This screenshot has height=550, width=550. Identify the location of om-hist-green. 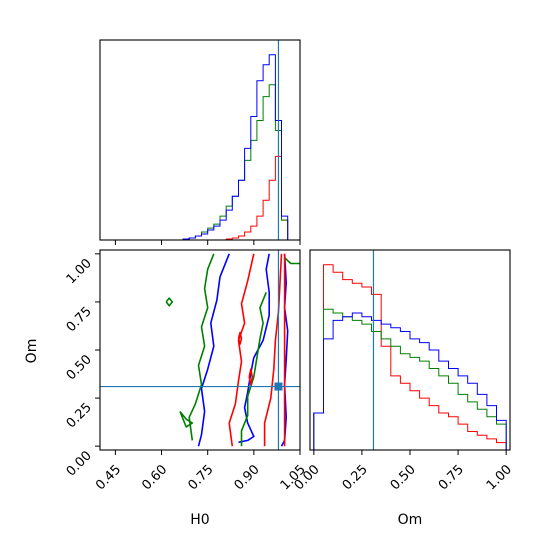
(410, 379).